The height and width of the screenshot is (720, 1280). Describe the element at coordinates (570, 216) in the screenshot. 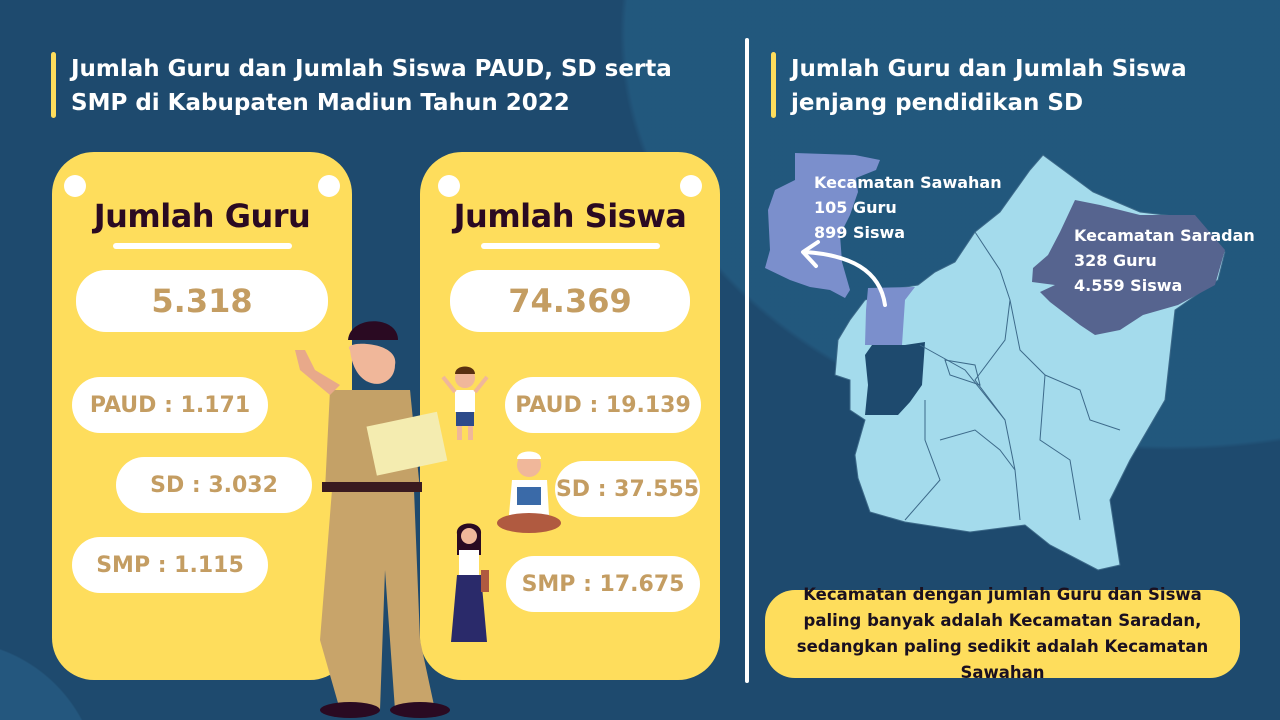

I see `siswa-heading: Jumlah Siswa` at that location.